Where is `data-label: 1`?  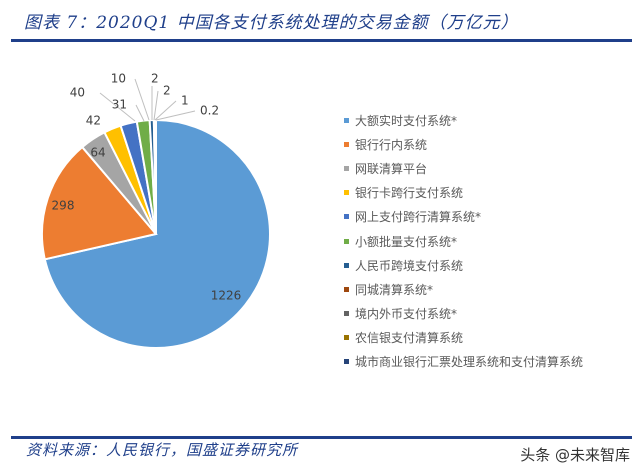
data-label: 1 is located at coordinates (185, 101).